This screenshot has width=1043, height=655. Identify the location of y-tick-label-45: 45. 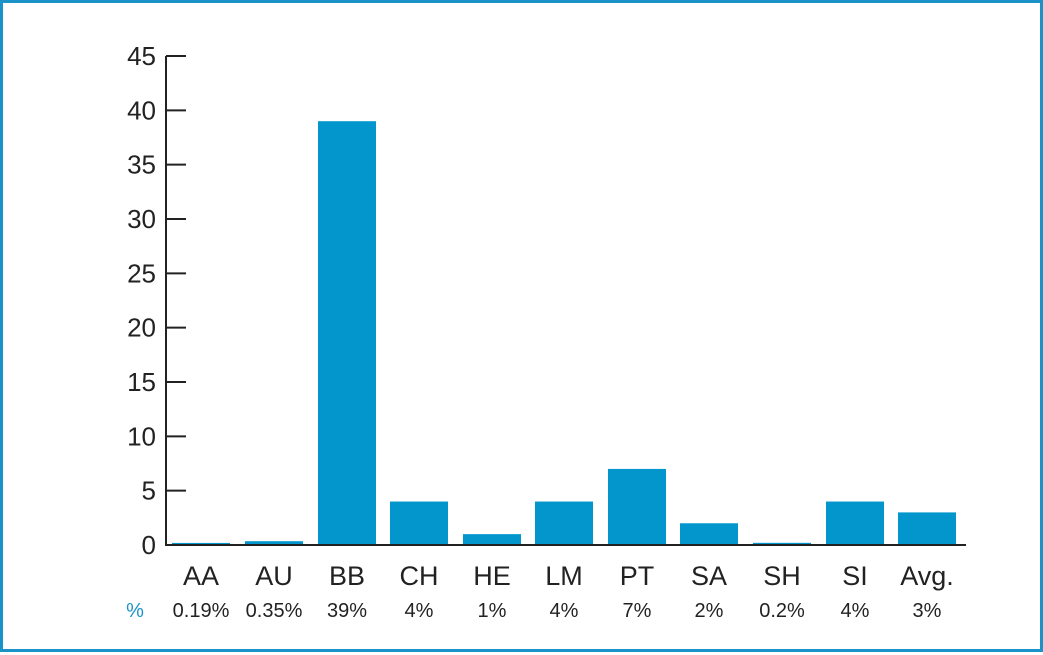
(141, 56).